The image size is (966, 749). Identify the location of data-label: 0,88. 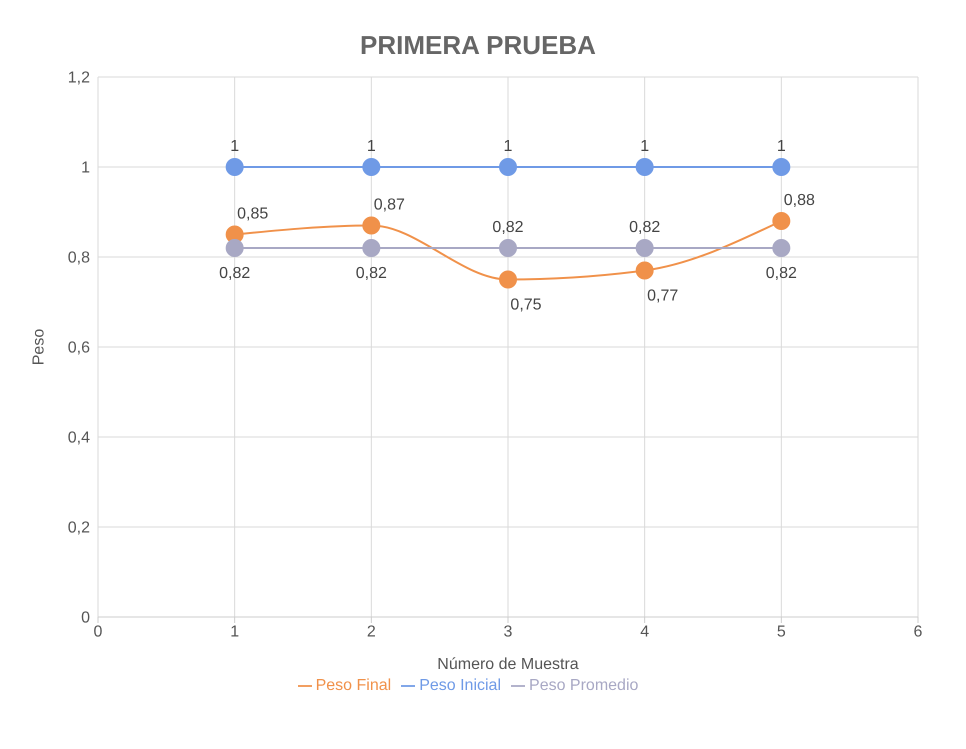
(800, 200).